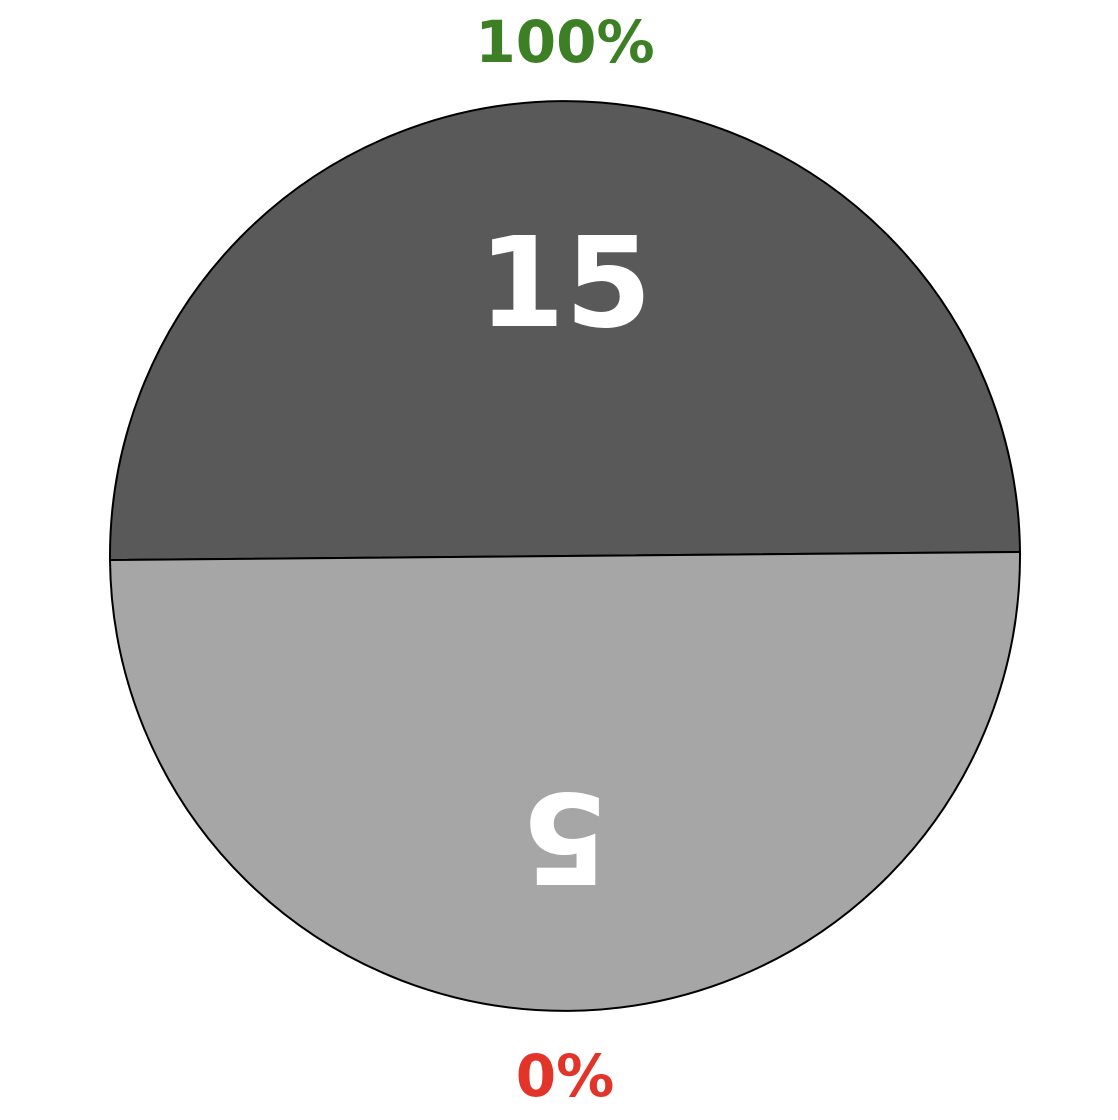 The image size is (1118, 1120). I want to click on bottom-label: 0%, so click(565, 1076).